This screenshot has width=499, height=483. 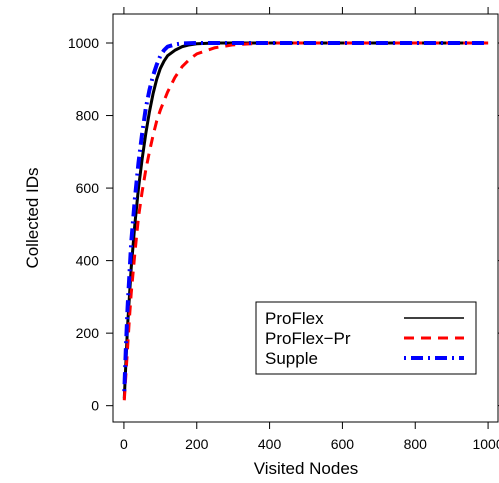 What do you see at coordinates (291, 358) in the screenshot?
I see `legend-label: Supple` at bounding box center [291, 358].